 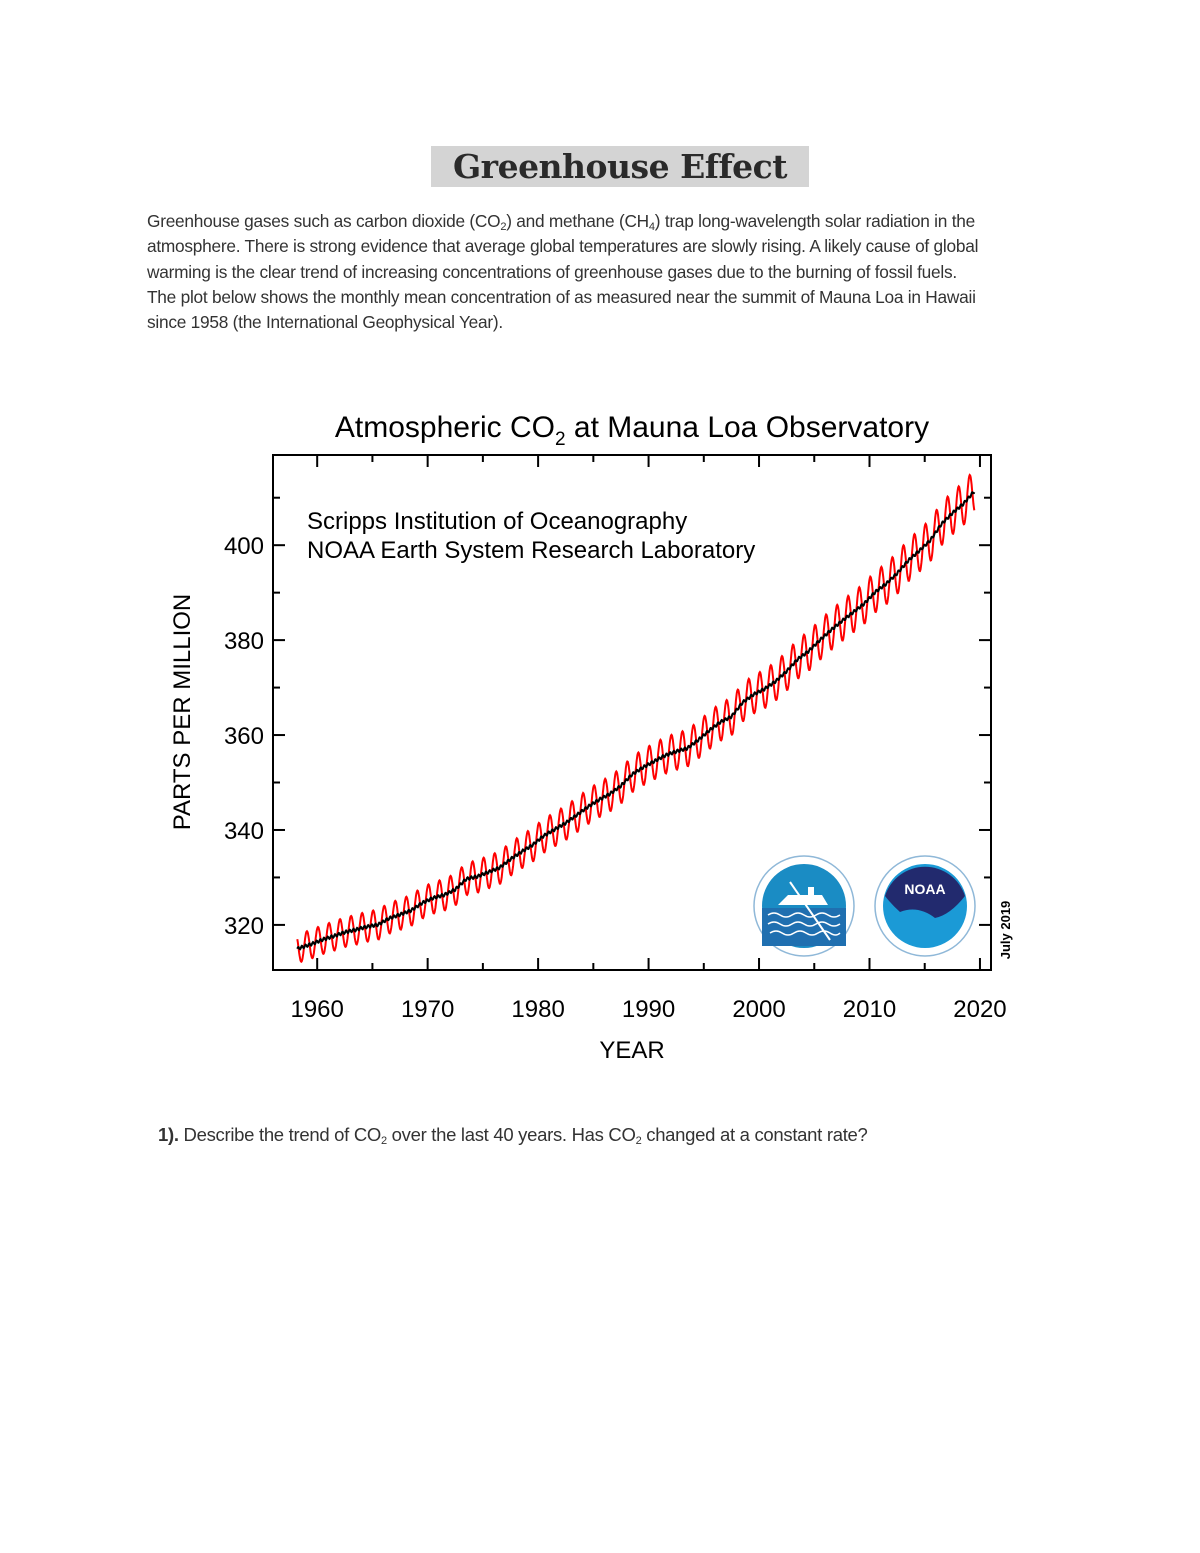 I want to click on svg-text: NOAA, so click(x=924, y=889).